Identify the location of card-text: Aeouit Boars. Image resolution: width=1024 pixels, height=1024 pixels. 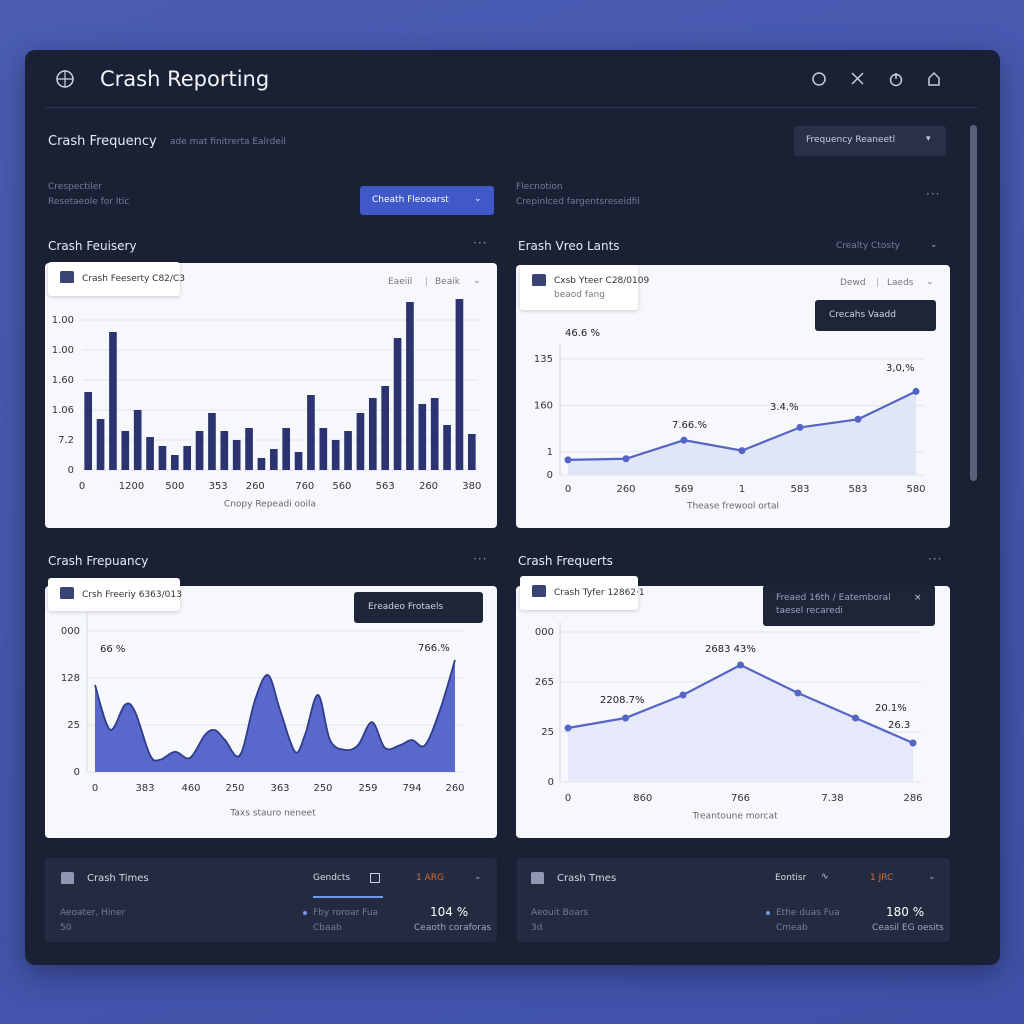
(560, 913).